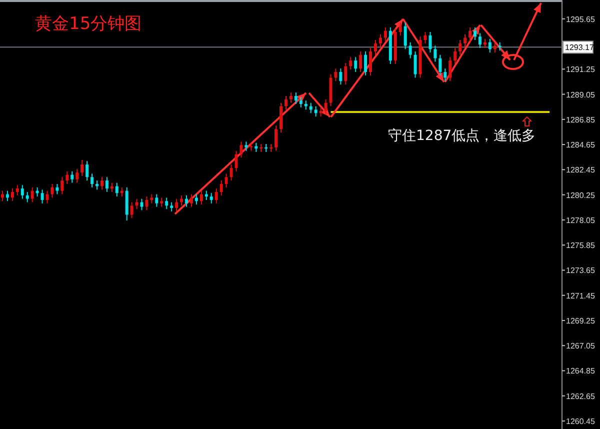 This screenshot has width=600, height=429. Describe the element at coordinates (581, 95) in the screenshot. I see `y-tick-label: 1289.05` at that location.